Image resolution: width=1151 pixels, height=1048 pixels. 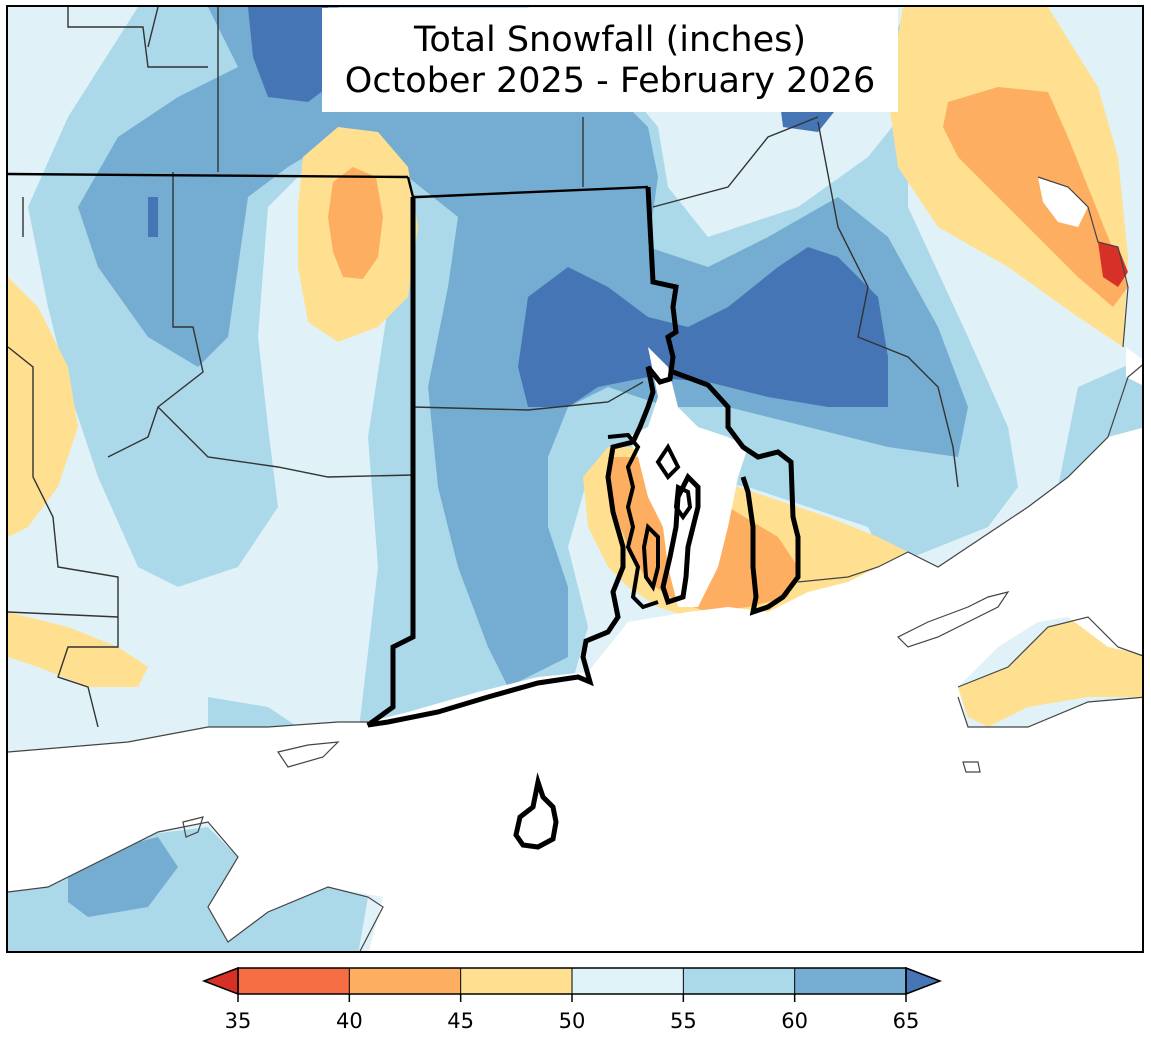 What do you see at coordinates (736, 492) in the screenshot?
I see `ri-east-border` at bounding box center [736, 492].